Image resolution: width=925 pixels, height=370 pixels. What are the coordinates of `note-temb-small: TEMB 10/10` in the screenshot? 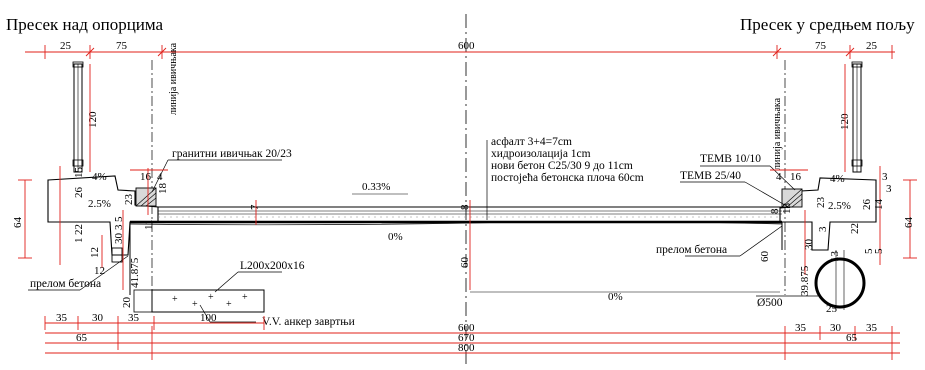 It's located at (730, 159).